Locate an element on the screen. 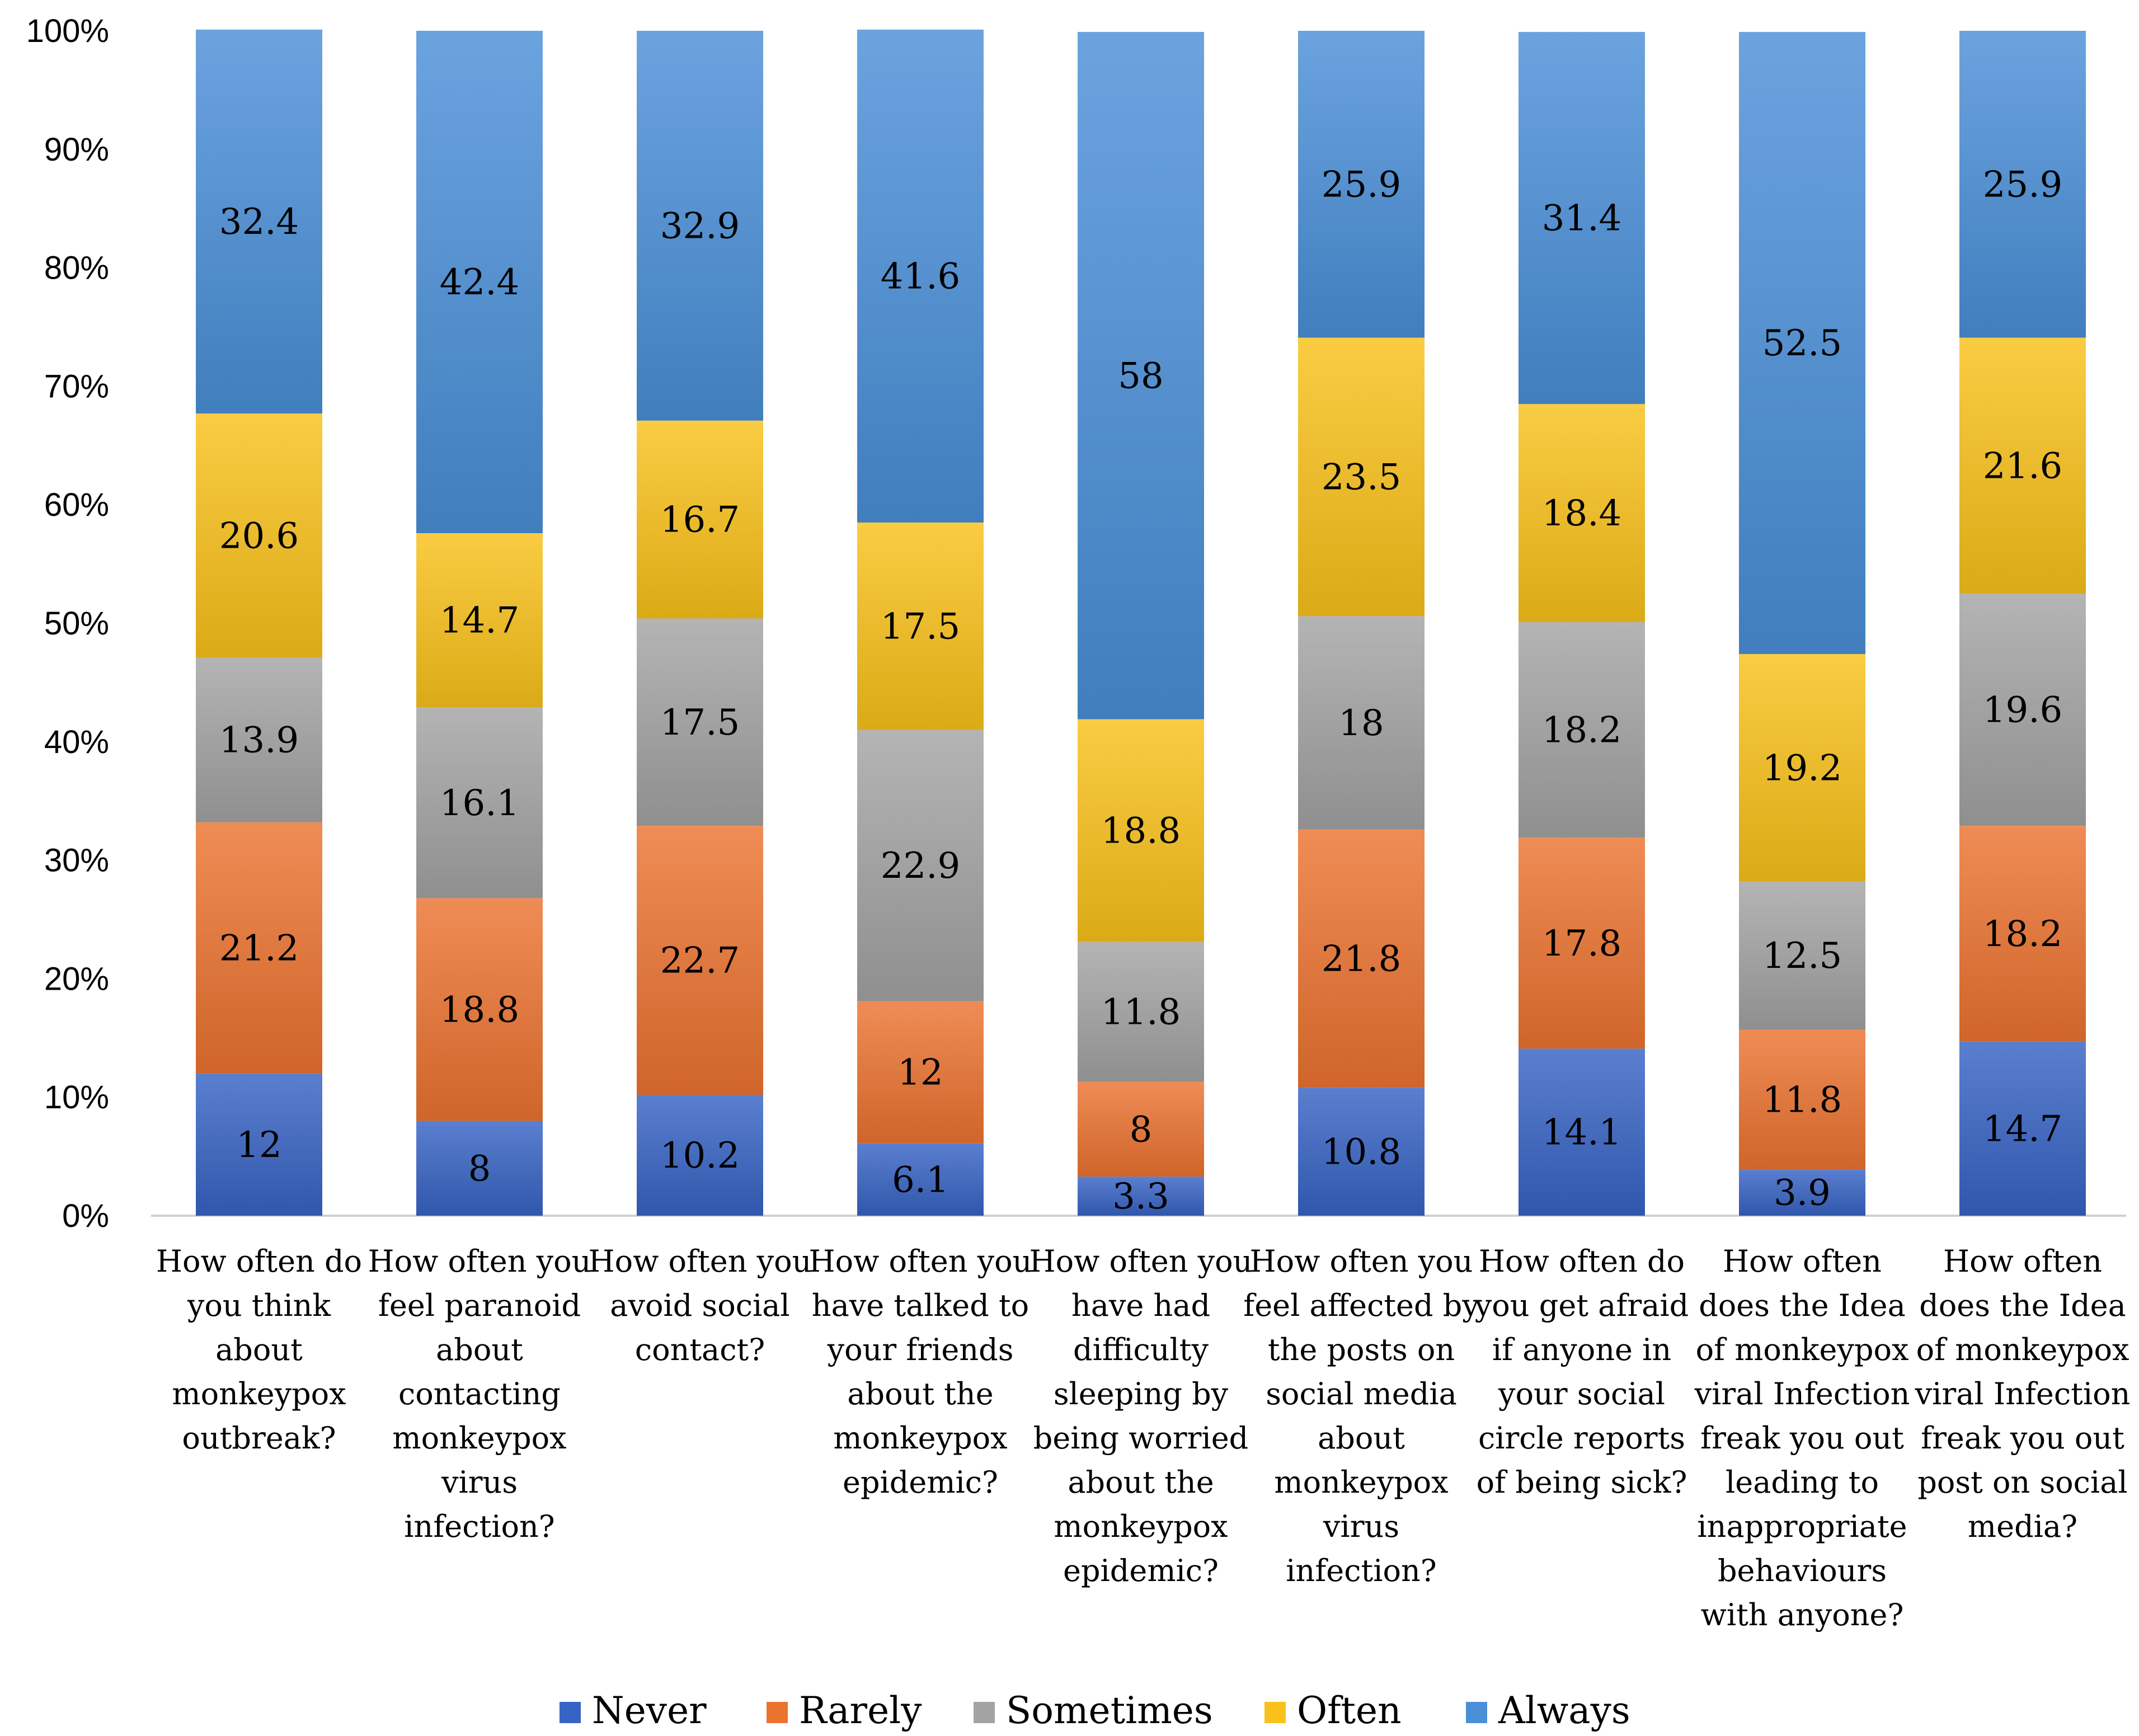  data-label: 17.8 is located at coordinates (1582, 944).